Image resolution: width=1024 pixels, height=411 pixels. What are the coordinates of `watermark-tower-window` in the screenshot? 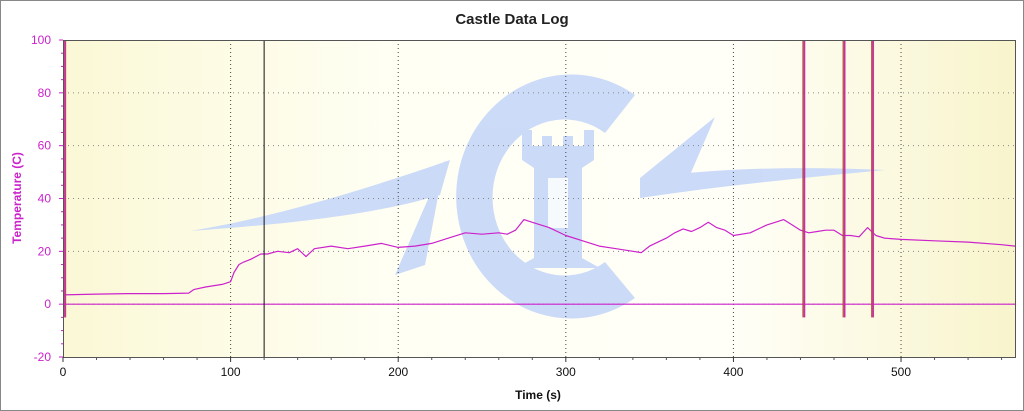 It's located at (558, 203).